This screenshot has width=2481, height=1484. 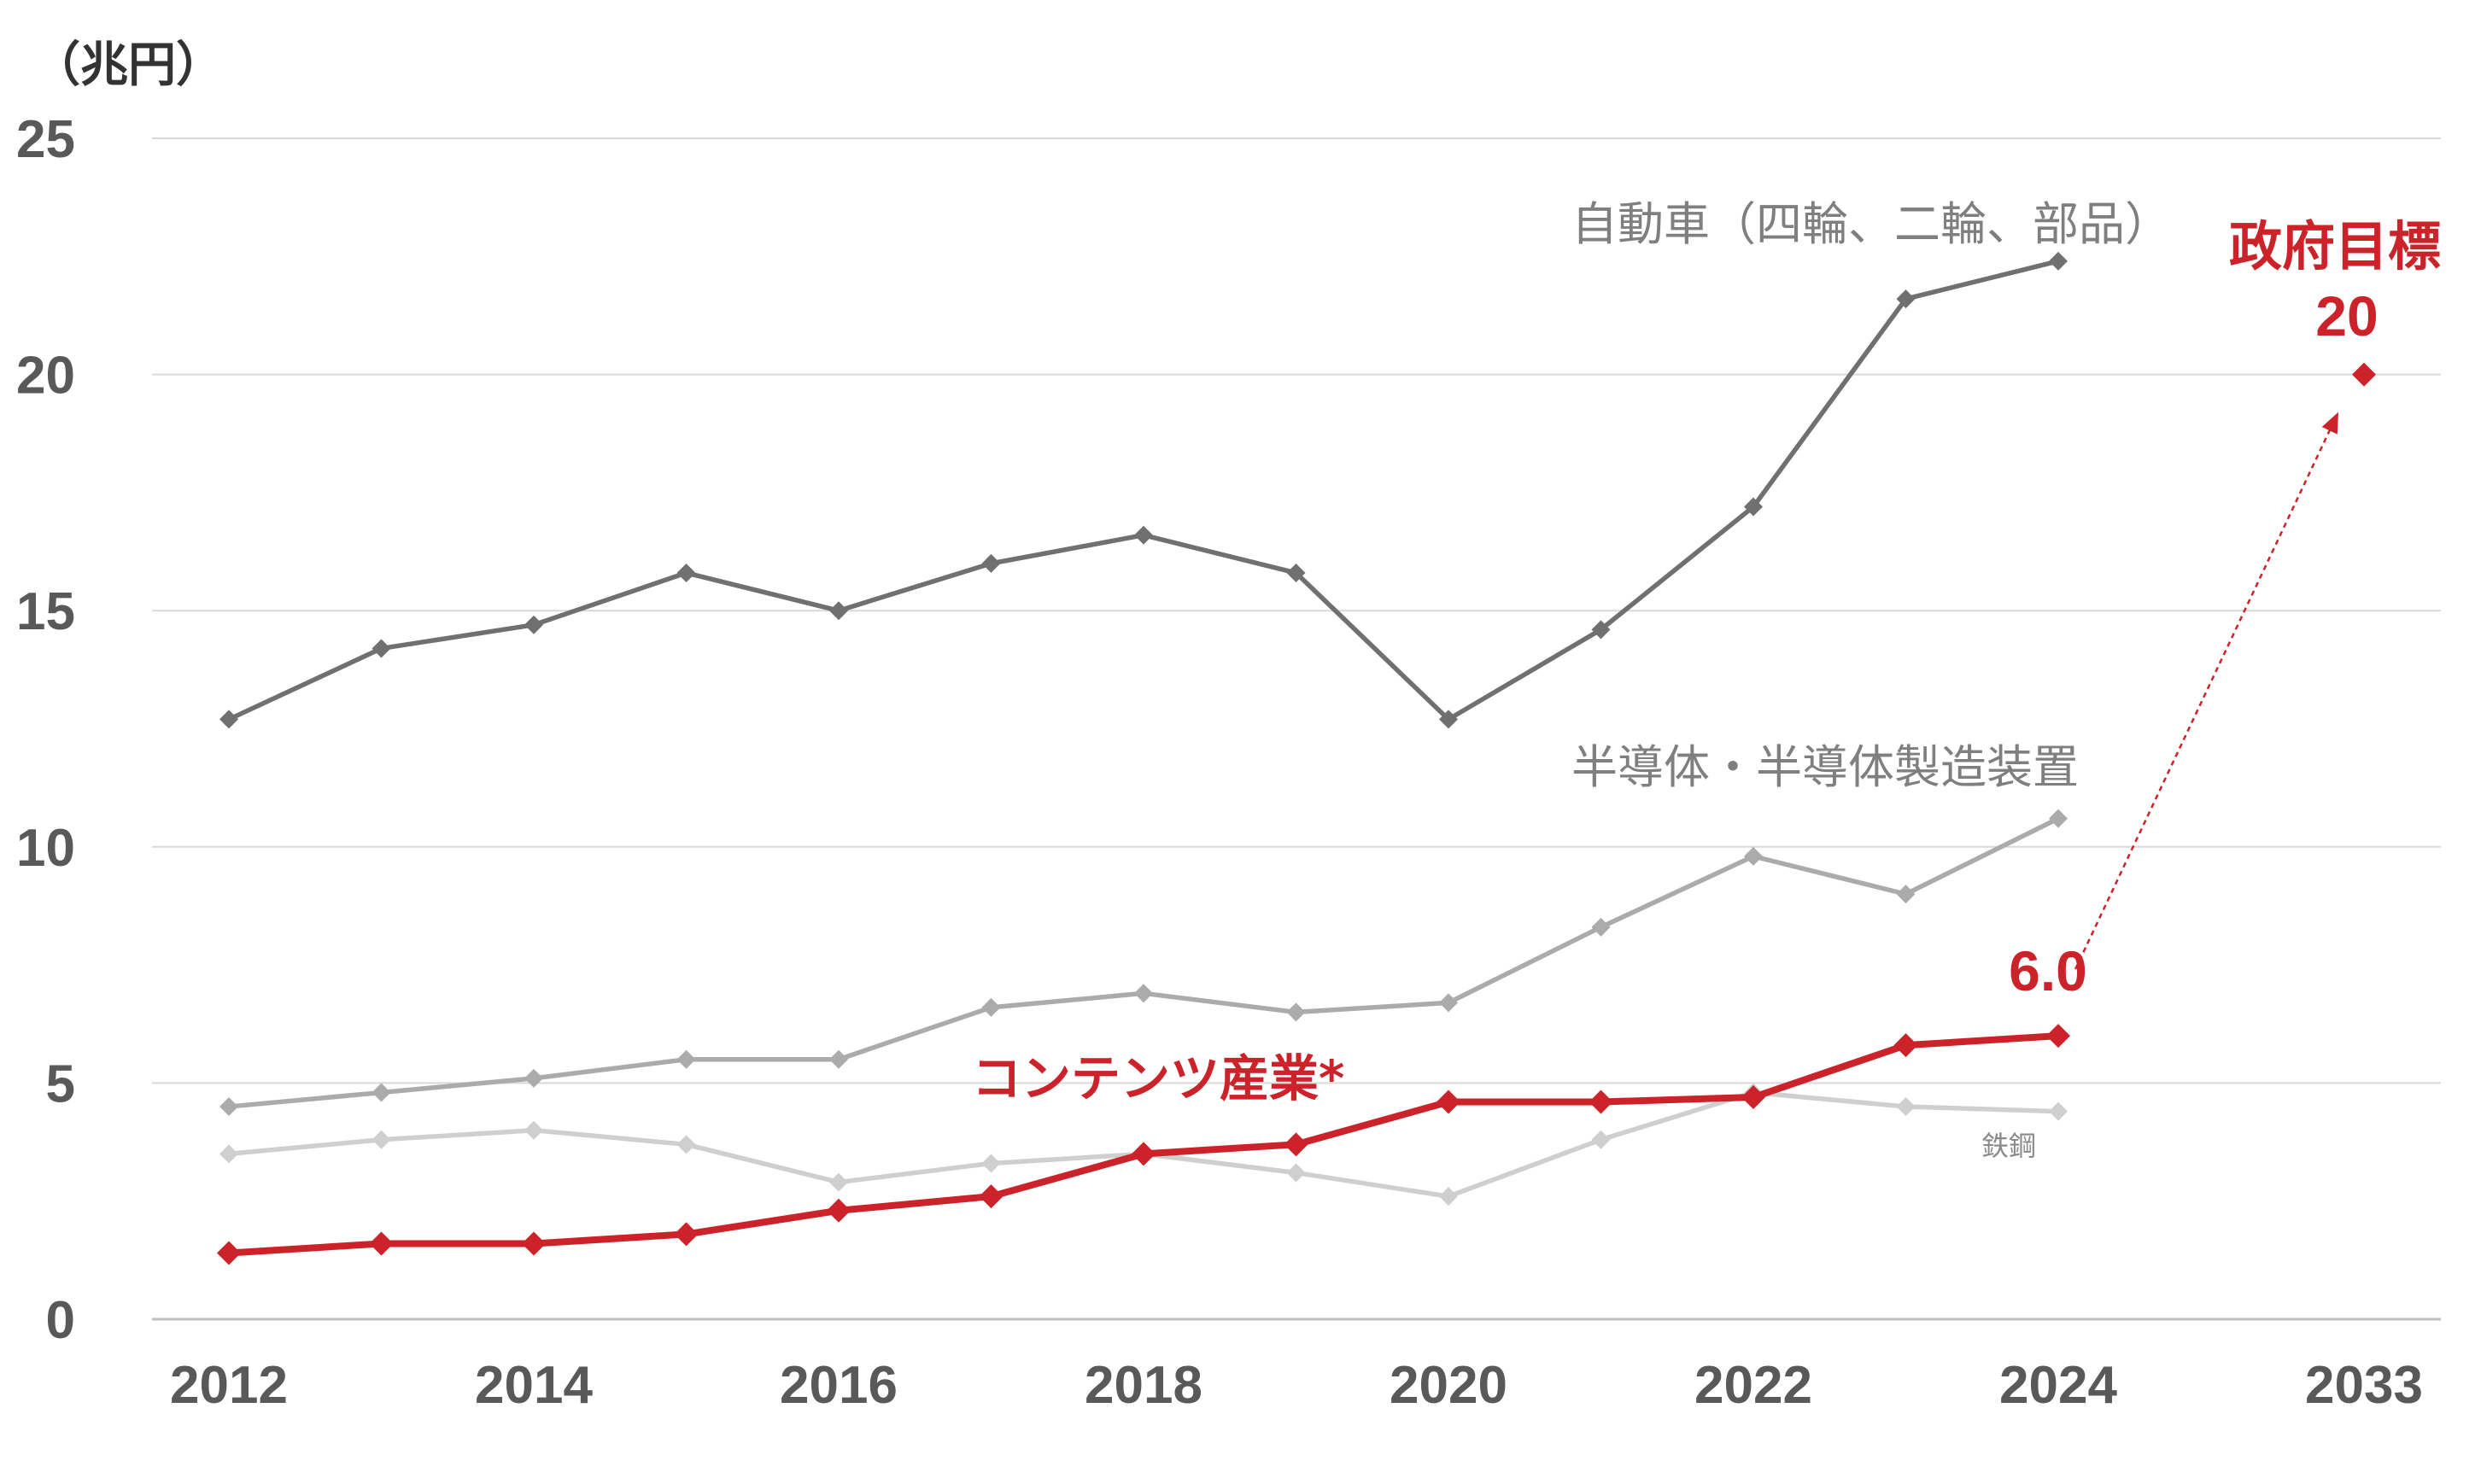 I want to click on x-tick-label: 2014, so click(x=534, y=1386).